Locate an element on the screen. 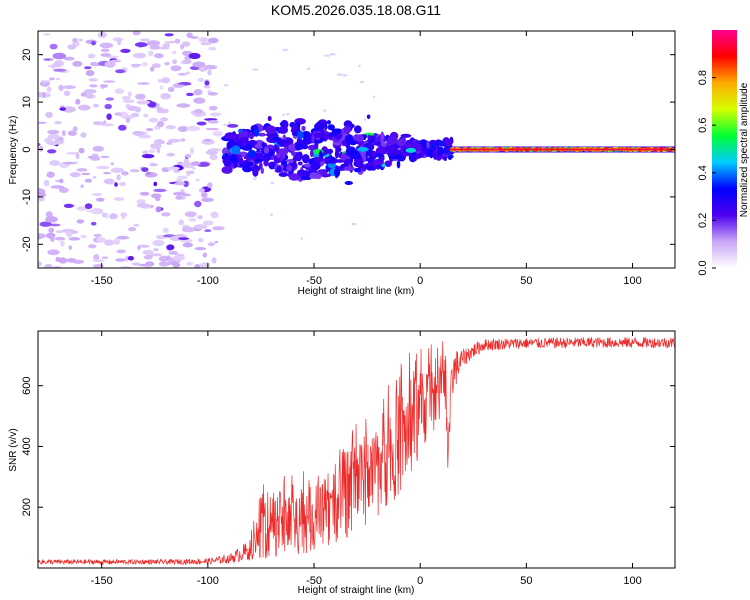 Image resolution: width=750 pixels, height=600 pixels. colorbar-tick-label: 0.8 is located at coordinates (703, 77).